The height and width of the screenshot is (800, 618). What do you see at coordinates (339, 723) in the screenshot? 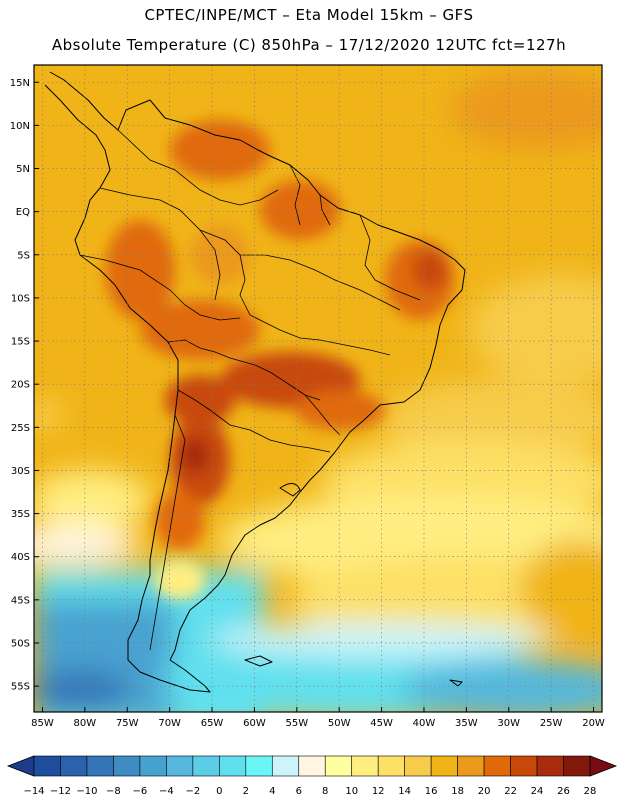
I see `lon-tick-label: 50W` at bounding box center [339, 723].